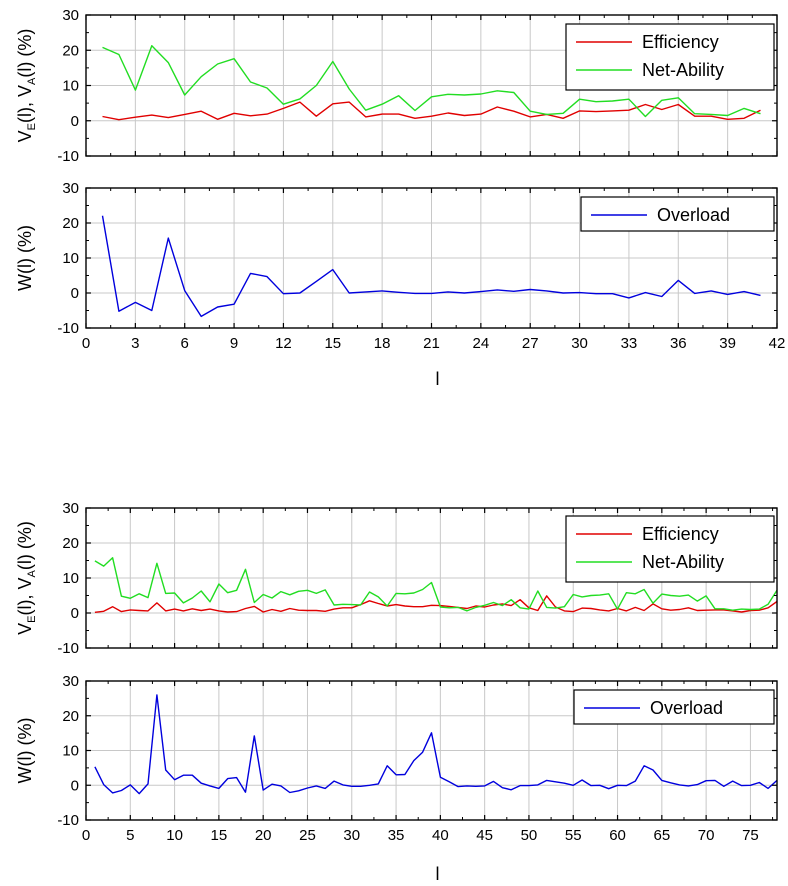 The image size is (788, 886). I want to click on x-tick-label: 24, so click(481, 343).